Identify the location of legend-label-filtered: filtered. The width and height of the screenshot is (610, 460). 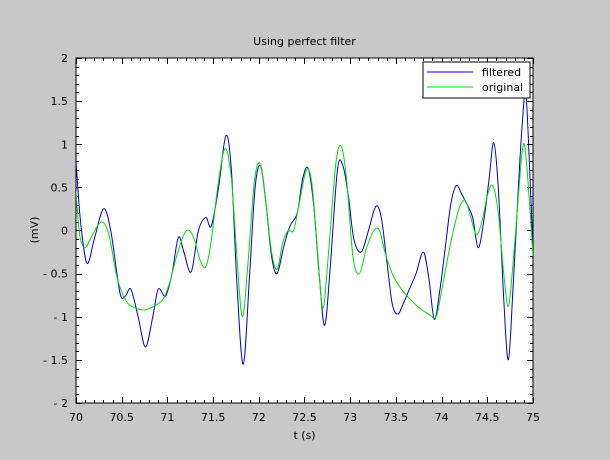
(501, 72).